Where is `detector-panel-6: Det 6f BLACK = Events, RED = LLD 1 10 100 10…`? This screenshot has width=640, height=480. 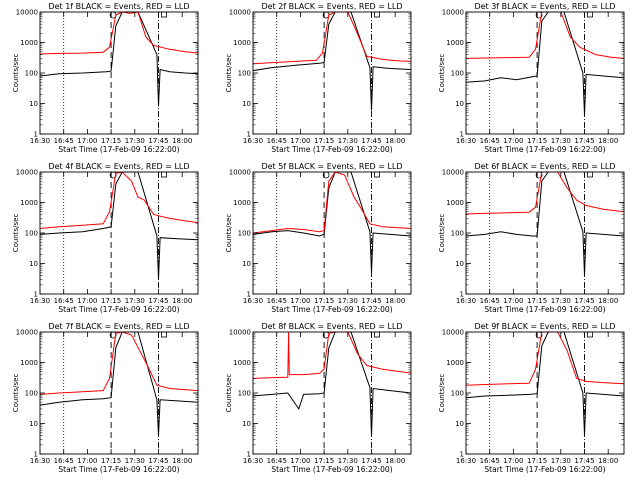 detector-panel-6: Det 6f BLACK = Events, RED = LLD 1 10 100 10… is located at coordinates (531, 238).